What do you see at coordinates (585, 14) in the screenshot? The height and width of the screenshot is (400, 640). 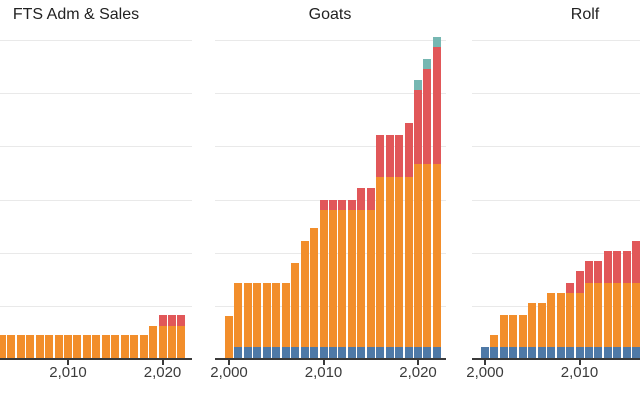 I see `chart-title-rolf: Rolf` at bounding box center [585, 14].